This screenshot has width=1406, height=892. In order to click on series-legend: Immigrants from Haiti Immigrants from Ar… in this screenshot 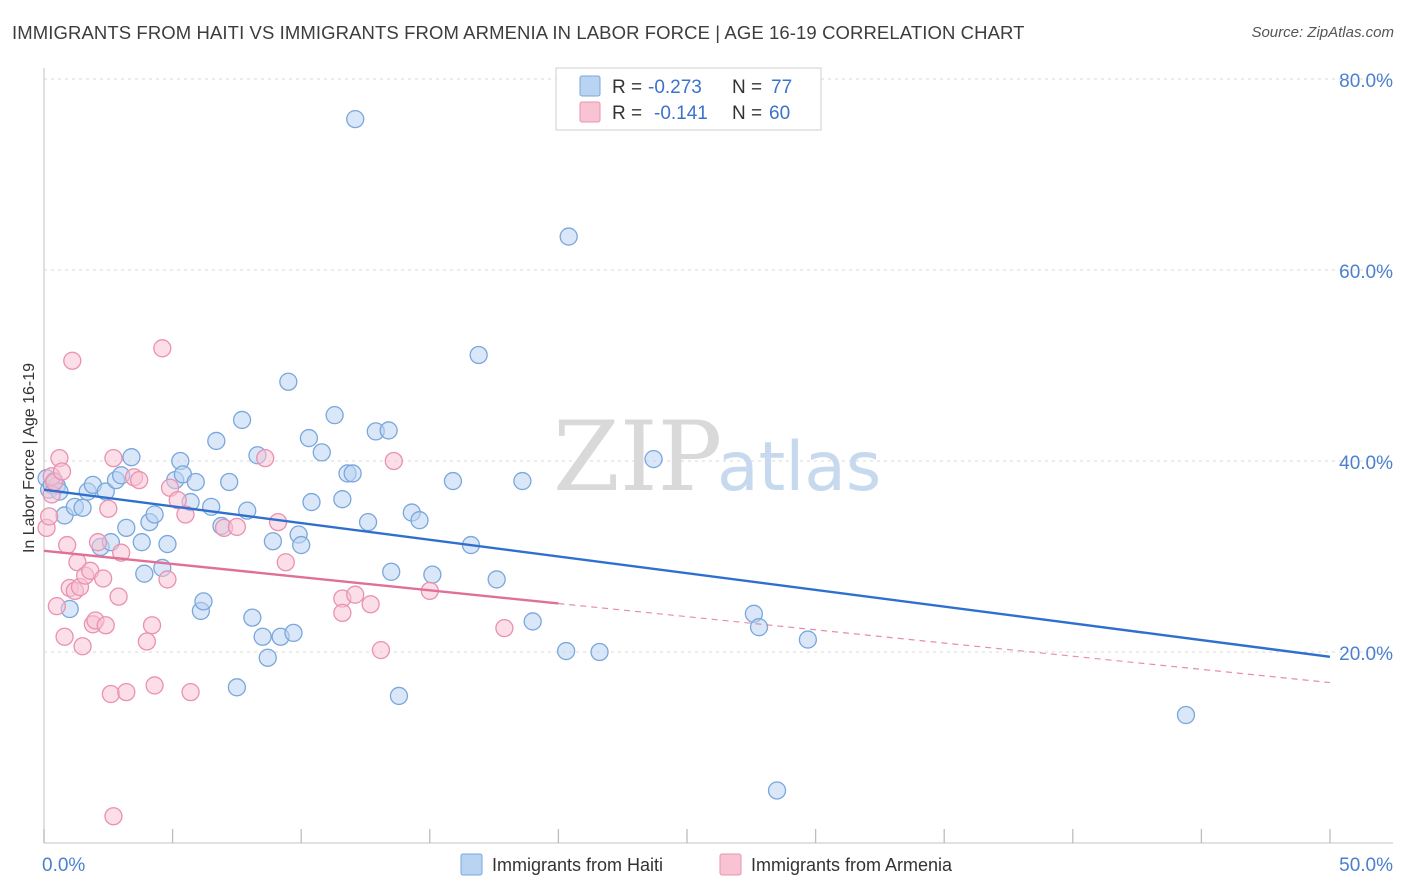, I will do `click(706, 864)`.